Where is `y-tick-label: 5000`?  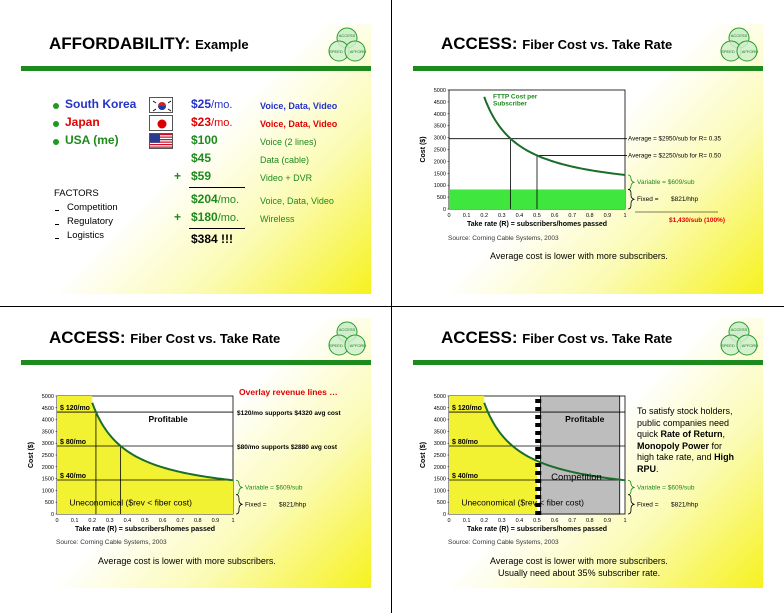 y-tick-label: 5000 is located at coordinates (440, 91).